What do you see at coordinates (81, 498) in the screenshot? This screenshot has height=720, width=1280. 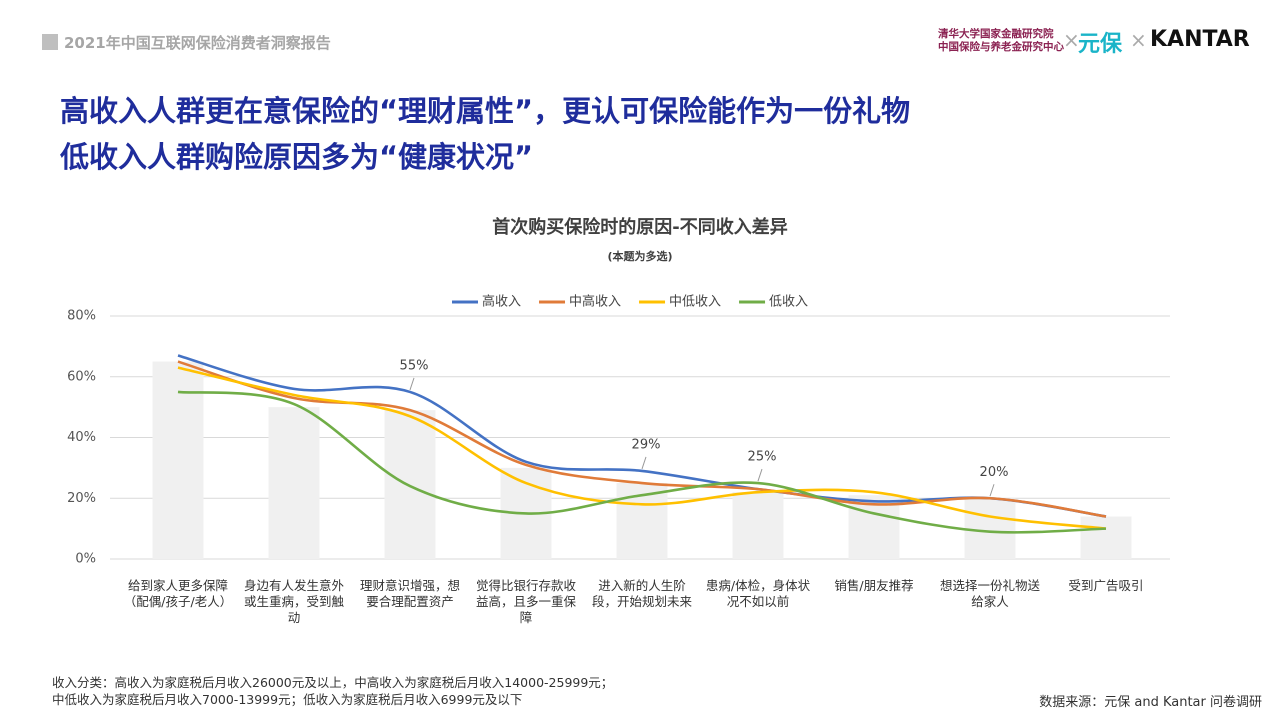 I see `y-tick-label: 20%` at bounding box center [81, 498].